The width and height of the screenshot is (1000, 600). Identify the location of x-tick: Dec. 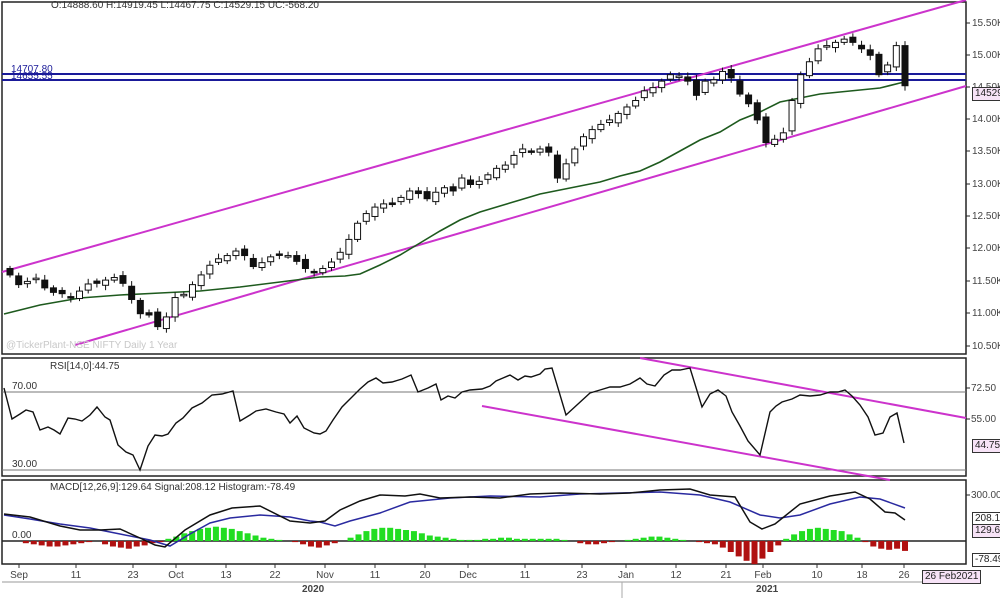
(468, 575).